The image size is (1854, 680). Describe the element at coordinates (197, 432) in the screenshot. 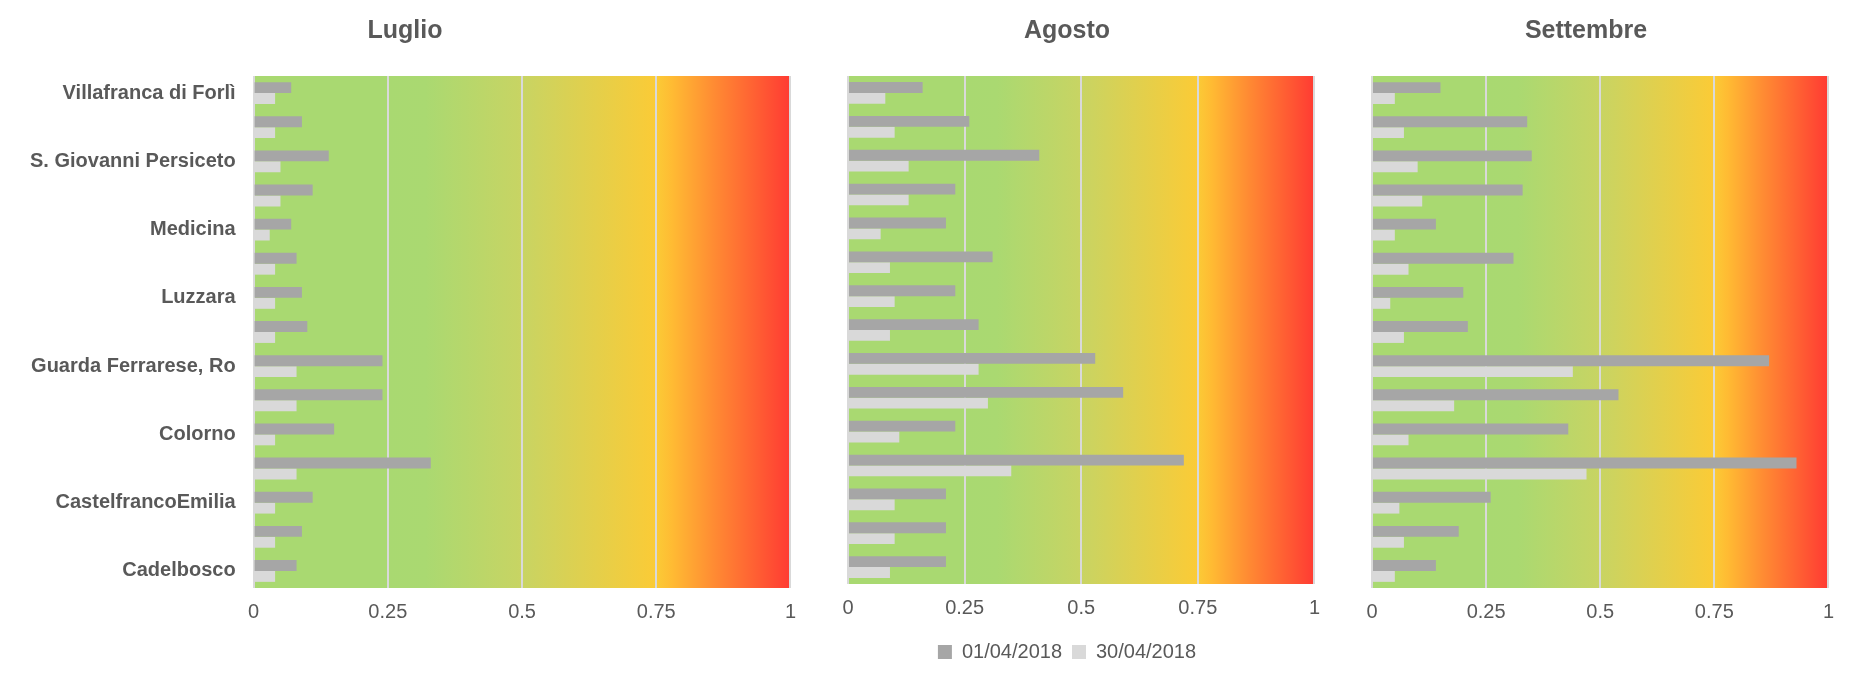

I see `y-tick-label: Colorno` at that location.